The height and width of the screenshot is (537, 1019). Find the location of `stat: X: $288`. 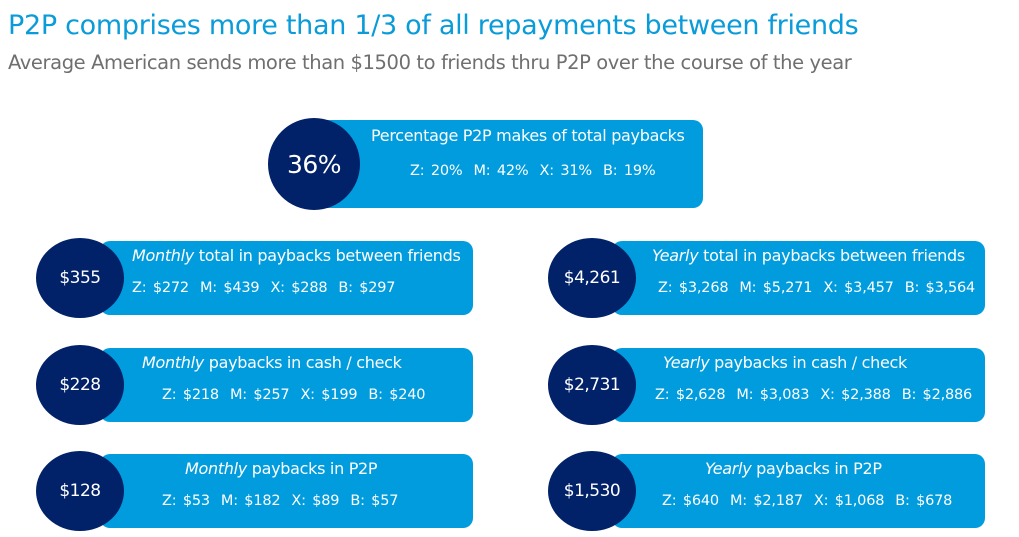

stat: X: $288 is located at coordinates (299, 288).